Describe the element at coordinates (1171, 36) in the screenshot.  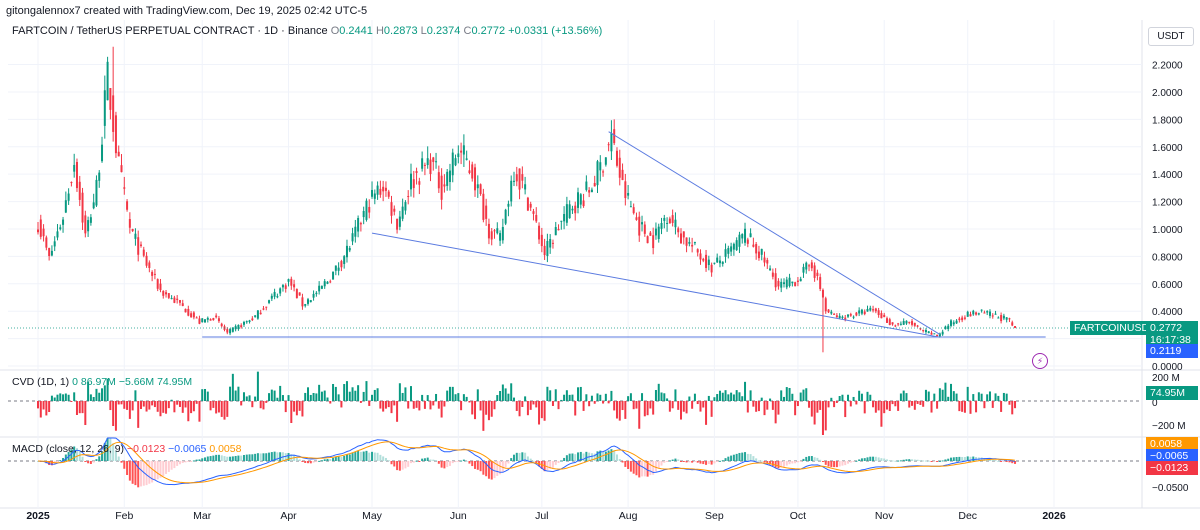
I see `currency-unit-label: USDT` at that location.